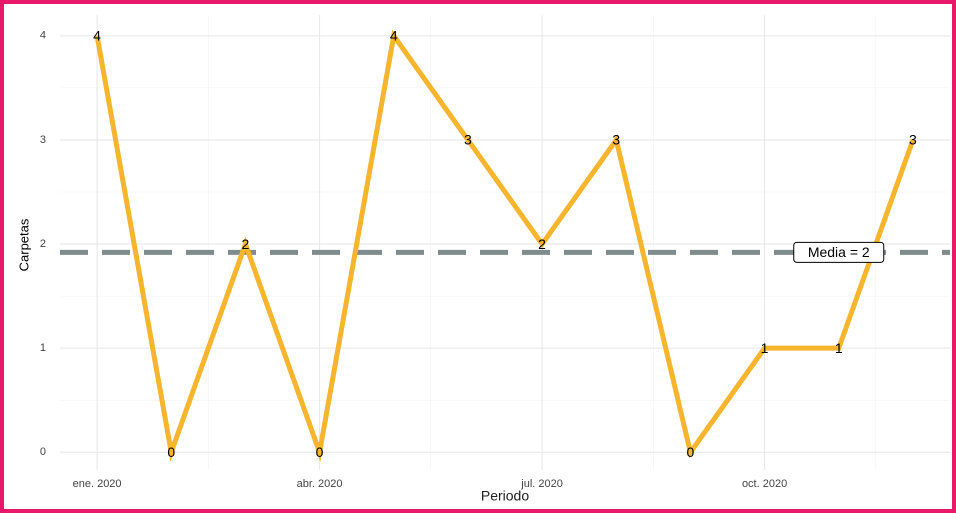 The height and width of the screenshot is (513, 956). I want to click on x-axis-title: Periodo, so click(505, 496).